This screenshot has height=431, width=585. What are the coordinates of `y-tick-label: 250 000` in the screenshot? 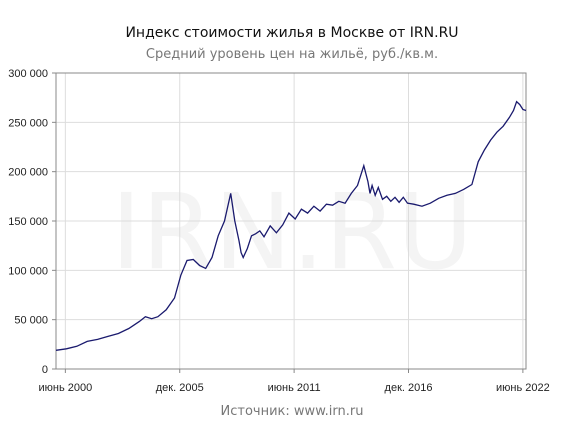 It's located at (28, 123).